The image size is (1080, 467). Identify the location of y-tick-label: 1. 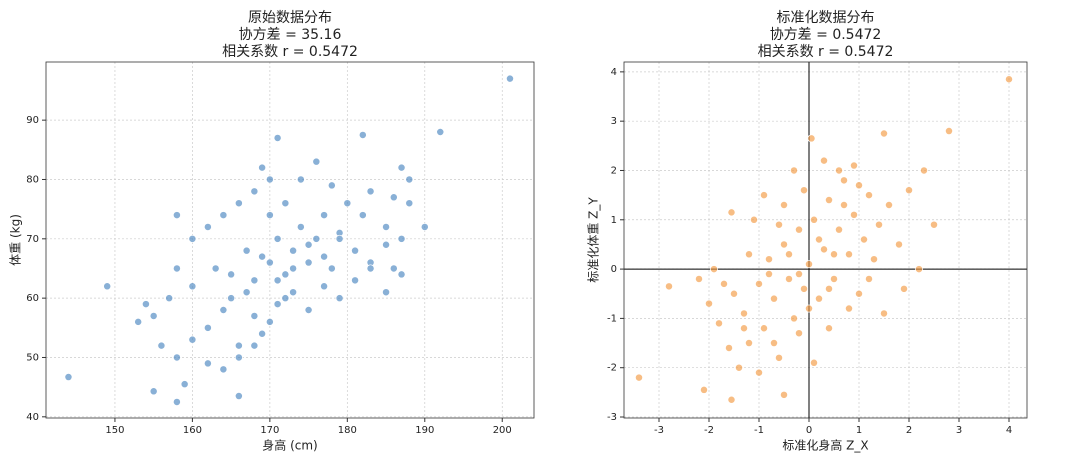
(614, 220).